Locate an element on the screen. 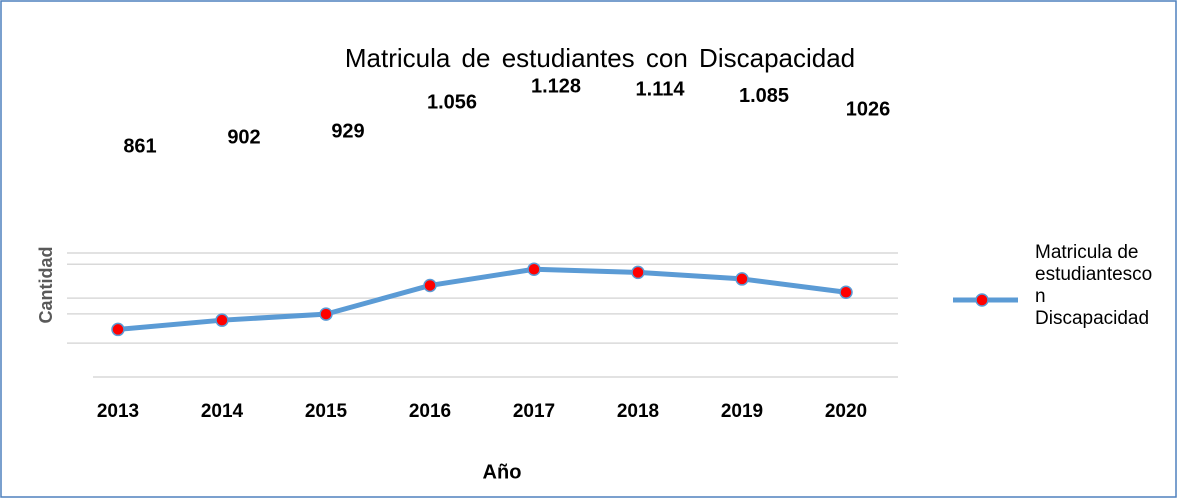 This screenshot has height=498, width=1177. data-label: 1.128 is located at coordinates (556, 87).